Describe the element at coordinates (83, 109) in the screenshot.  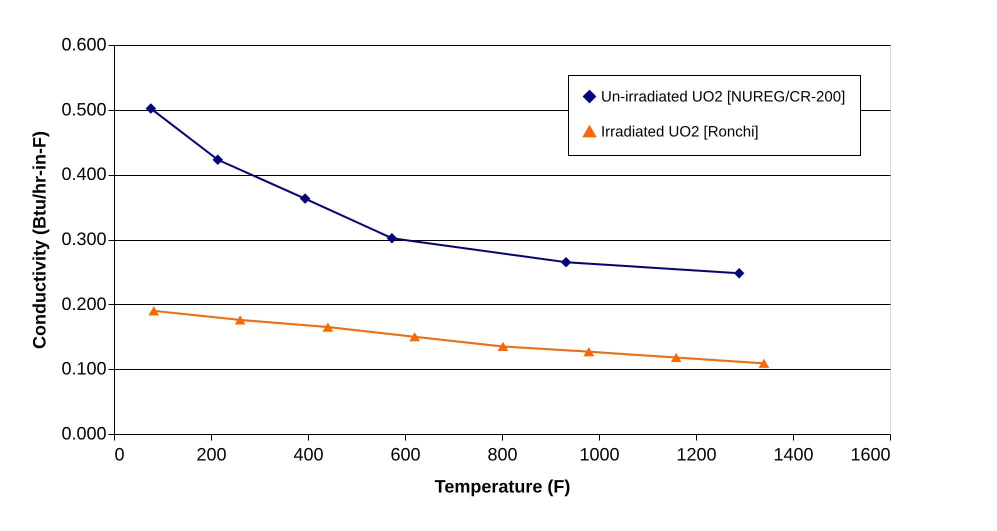
I see `y-tick-label: 0.500` at that location.